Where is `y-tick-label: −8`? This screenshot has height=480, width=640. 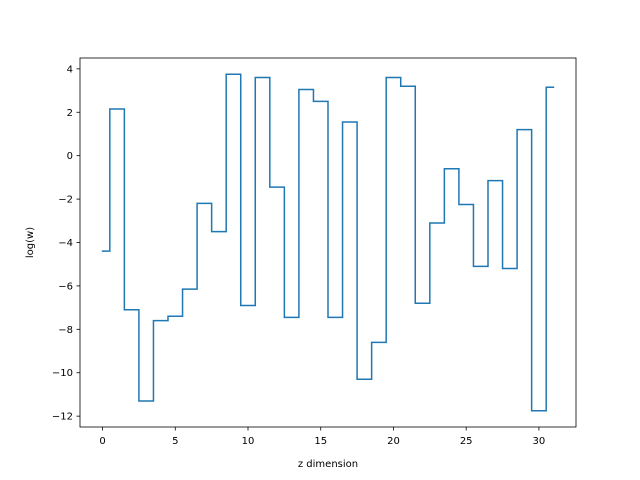
y-tick-label: −8 is located at coordinates (65, 330).